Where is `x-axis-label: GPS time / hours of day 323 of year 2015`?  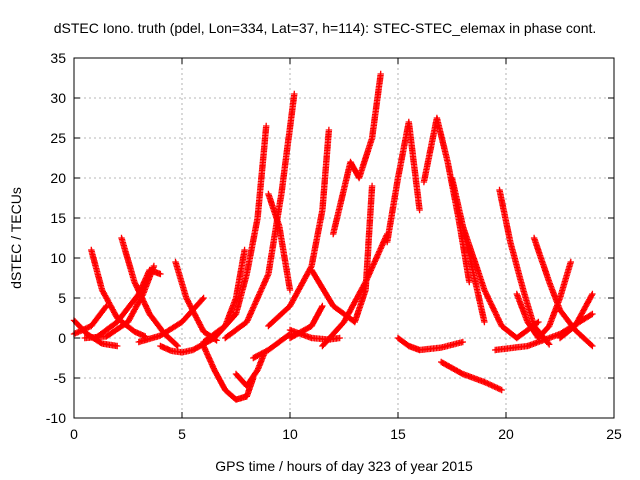 x-axis-label: GPS time / hours of day 323 of year 2015 is located at coordinates (344, 466).